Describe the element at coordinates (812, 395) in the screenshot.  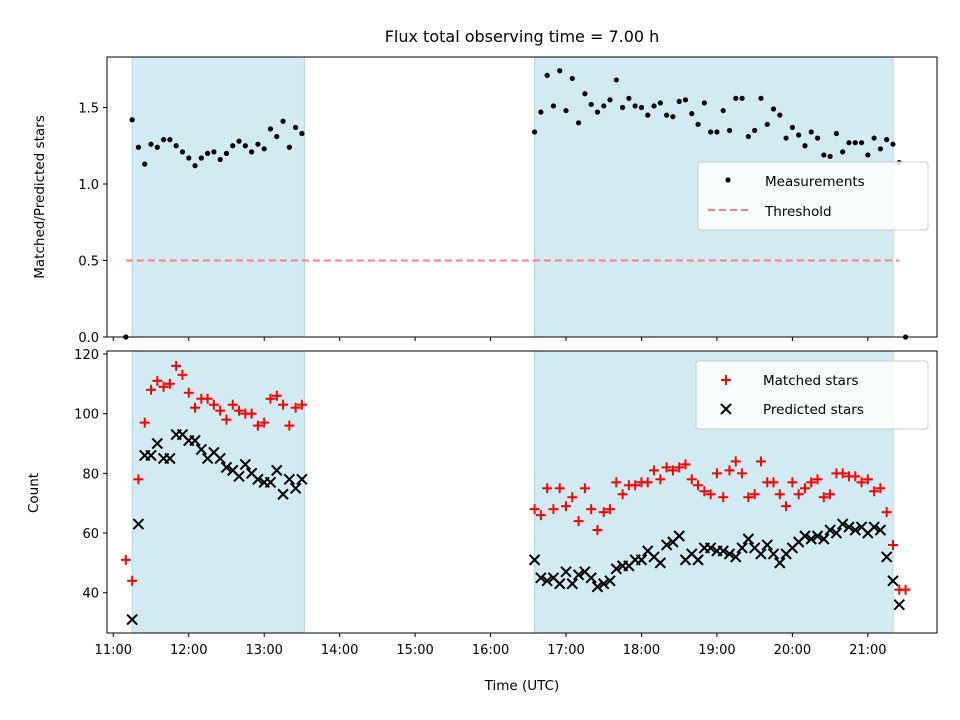
I see `bottom-legend-box` at that location.